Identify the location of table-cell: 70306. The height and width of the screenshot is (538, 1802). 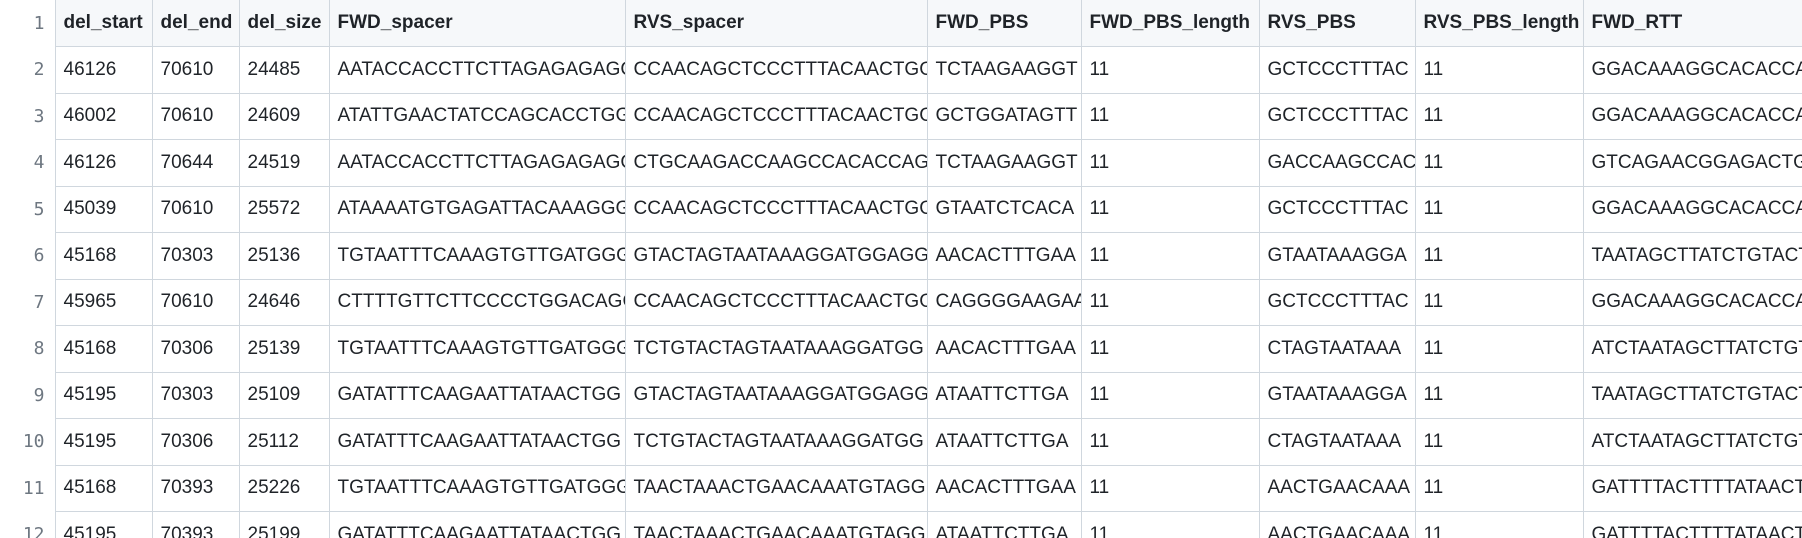
(195, 442).